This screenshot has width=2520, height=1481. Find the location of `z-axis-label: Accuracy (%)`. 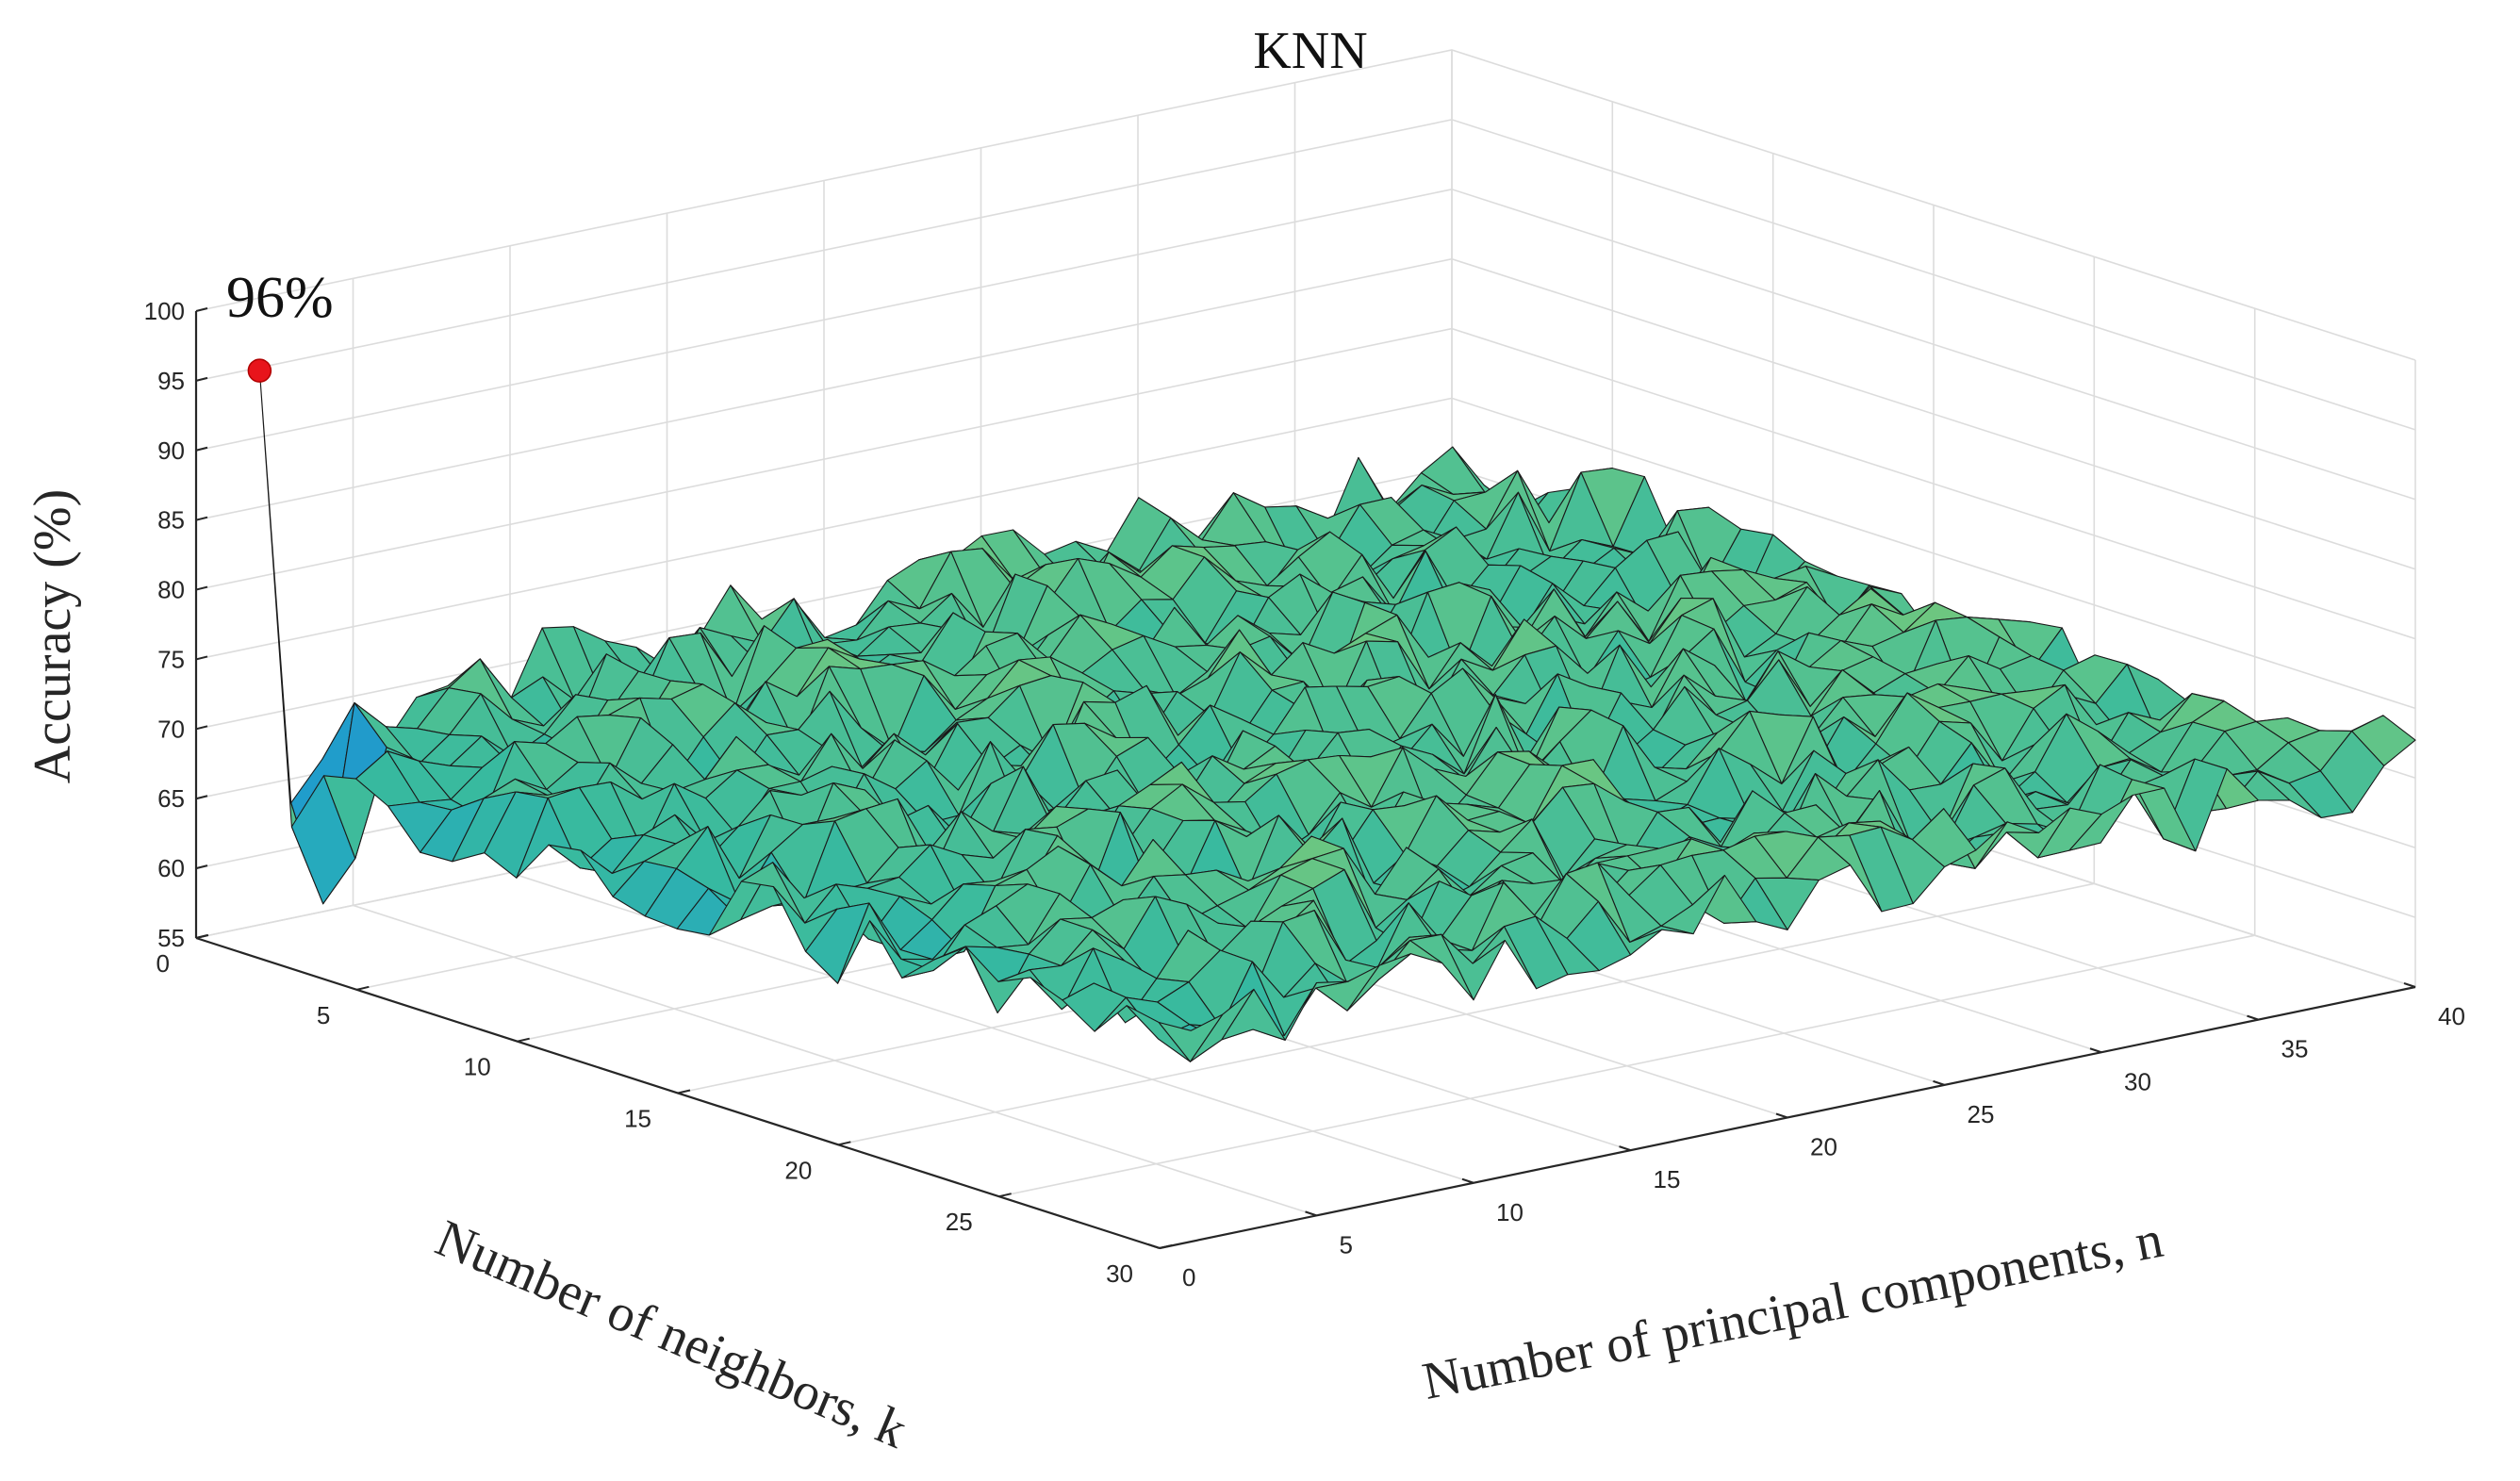

z-axis-label: Accuracy (%) is located at coordinates (53, 636).